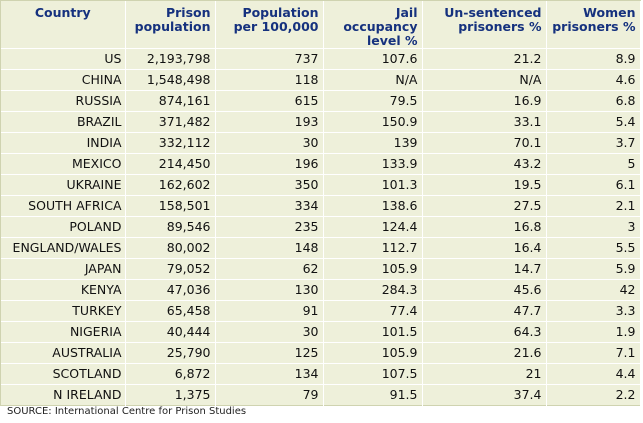 The width and height of the screenshot is (643, 423). What do you see at coordinates (373, 395) in the screenshot?
I see `jail-occupancy-cell: 91.5` at bounding box center [373, 395].